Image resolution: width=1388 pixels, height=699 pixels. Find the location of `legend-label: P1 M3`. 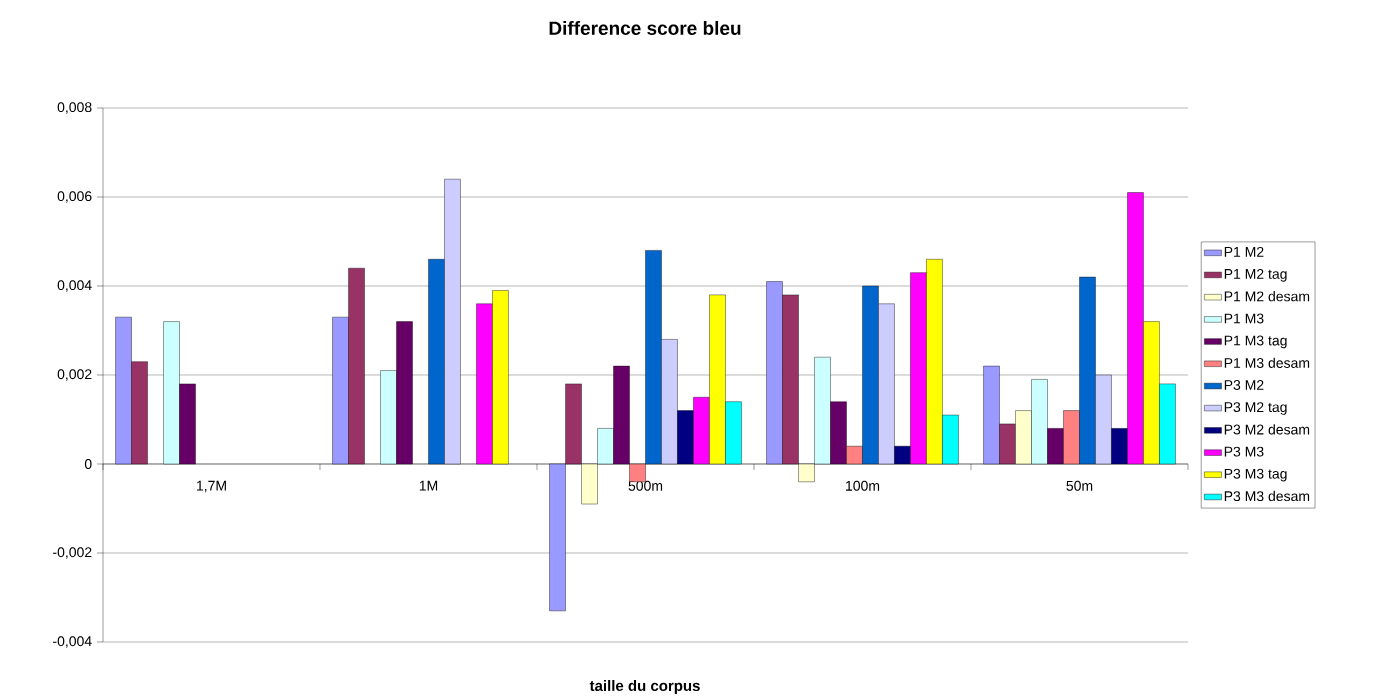

legend-label: P1 M3 is located at coordinates (1244, 318).